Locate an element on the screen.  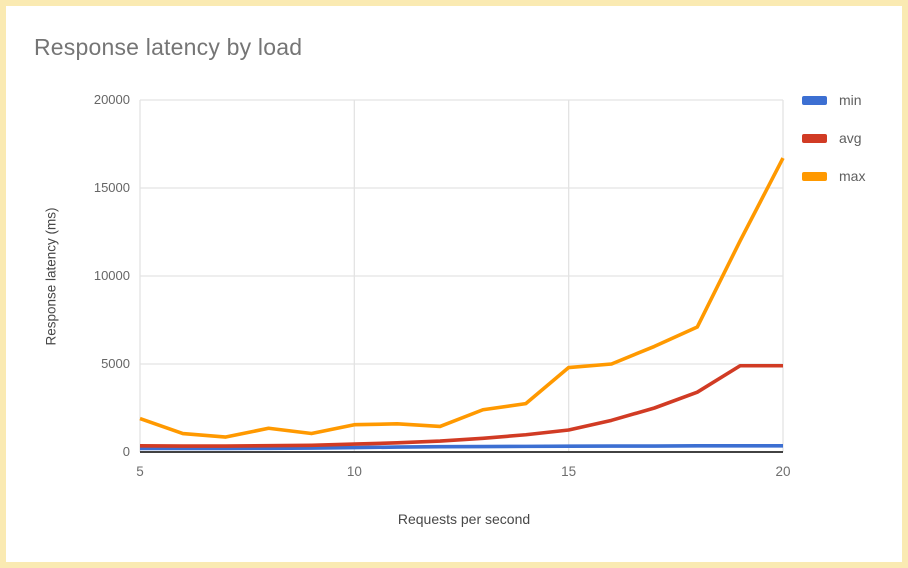
legend-swatch-max is located at coordinates (814, 176).